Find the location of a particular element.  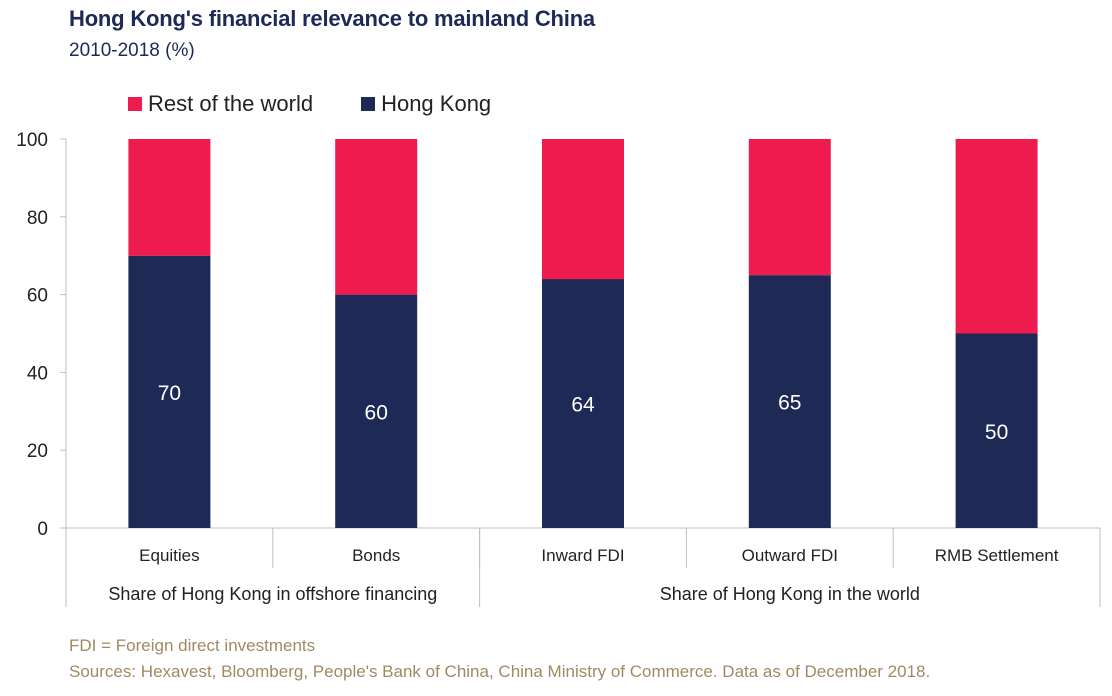

data-label-hong-kong: 65 is located at coordinates (789, 403).